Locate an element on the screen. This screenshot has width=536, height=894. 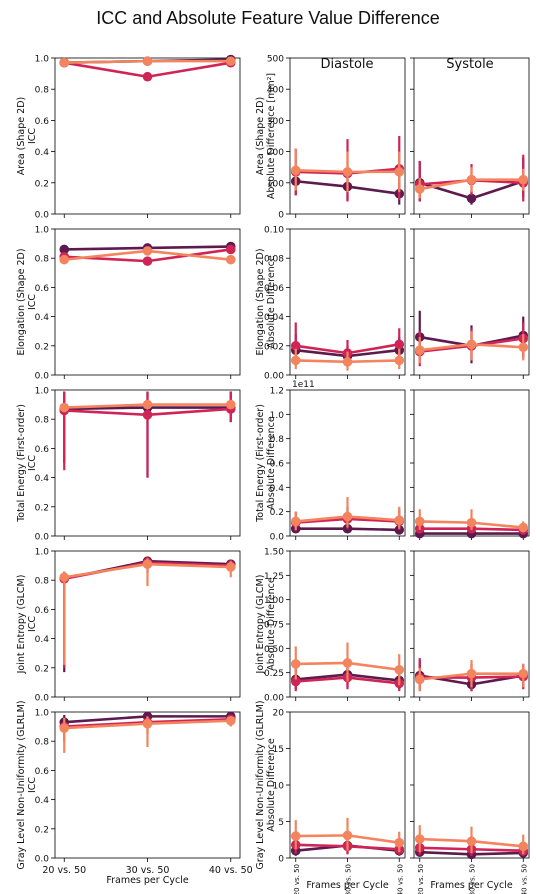
y-tick-label: 0.75 is located at coordinates (274, 626).